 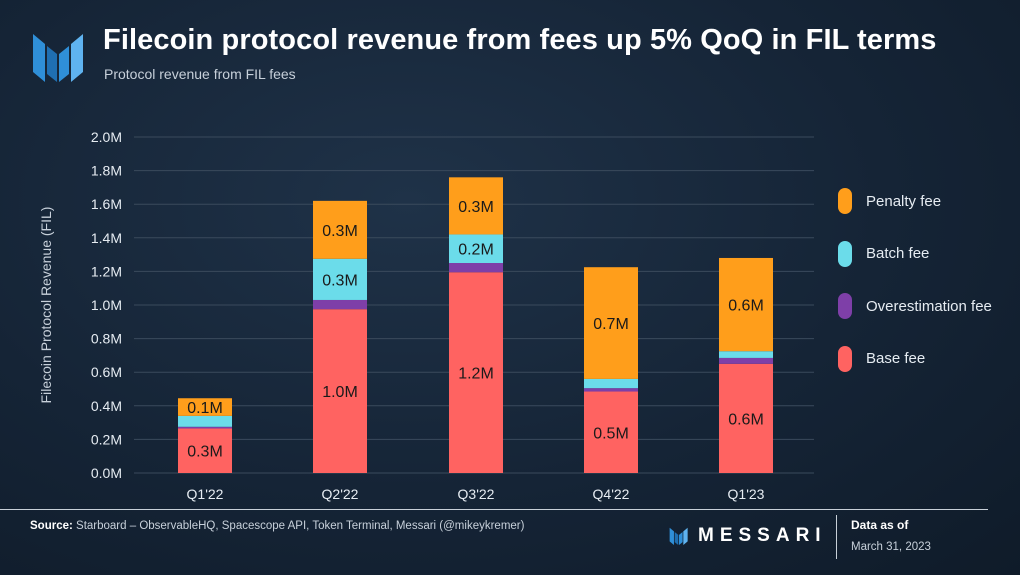 I want to click on y-tick-label: 1.0M, so click(x=106, y=305).